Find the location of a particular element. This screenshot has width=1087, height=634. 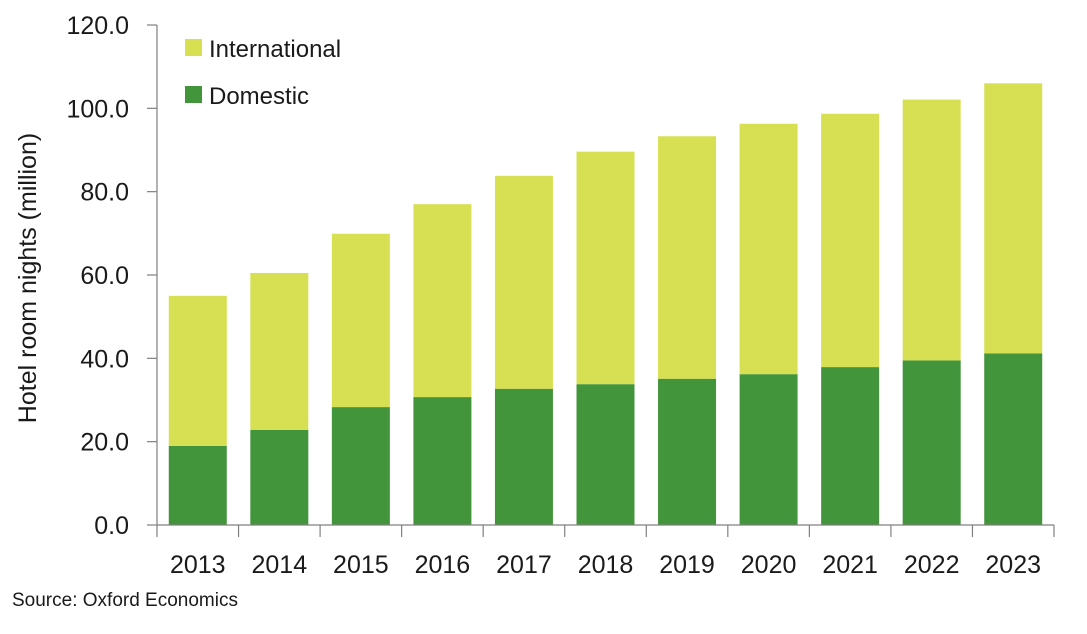

bar-domestic-2021 is located at coordinates (850, 446).